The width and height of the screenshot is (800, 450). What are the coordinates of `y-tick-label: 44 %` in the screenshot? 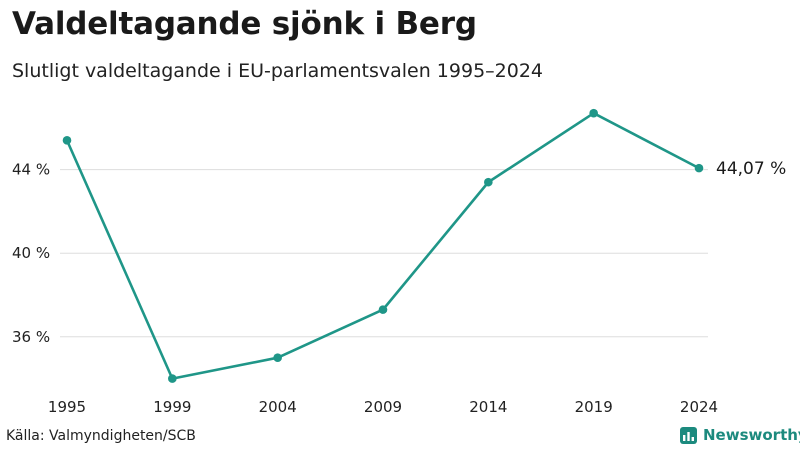 It's located at (31, 170).